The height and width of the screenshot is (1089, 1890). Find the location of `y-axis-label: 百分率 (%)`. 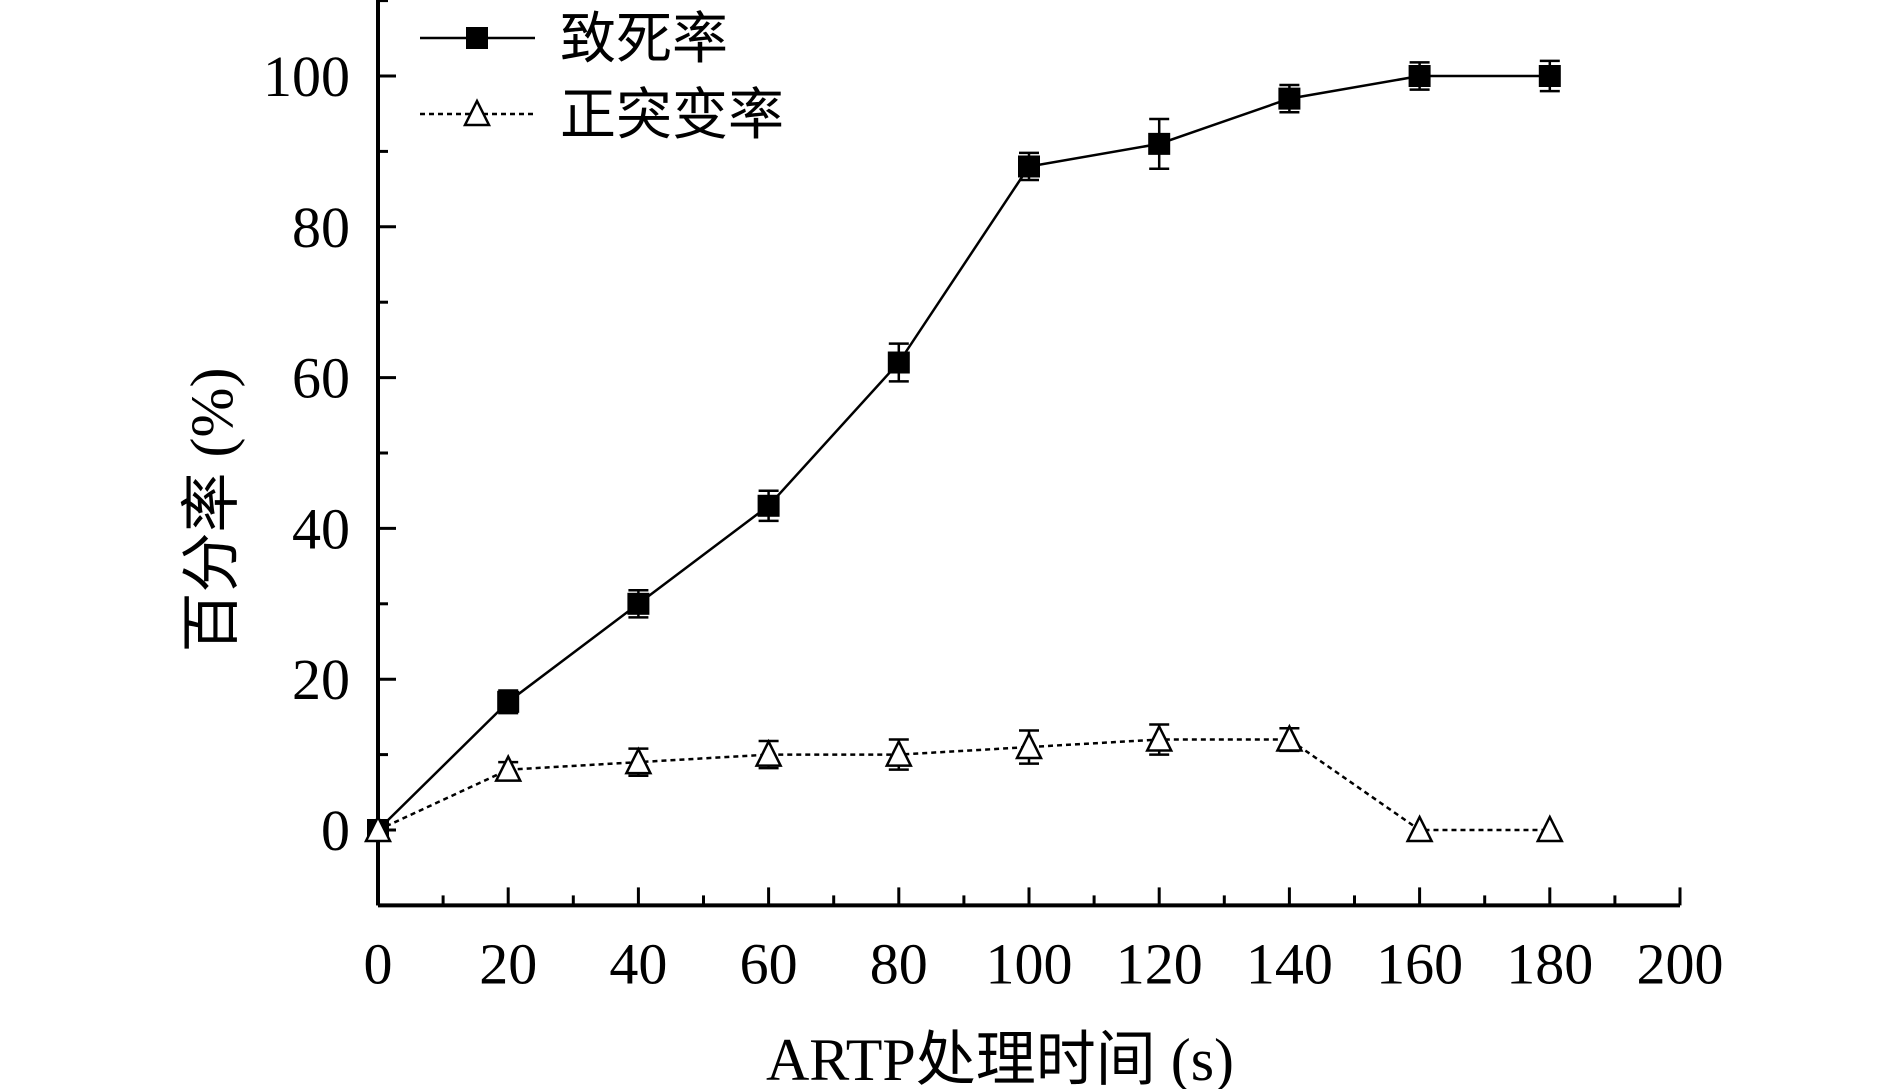

y-axis-label: 百分率 (%) is located at coordinates (212, 510).